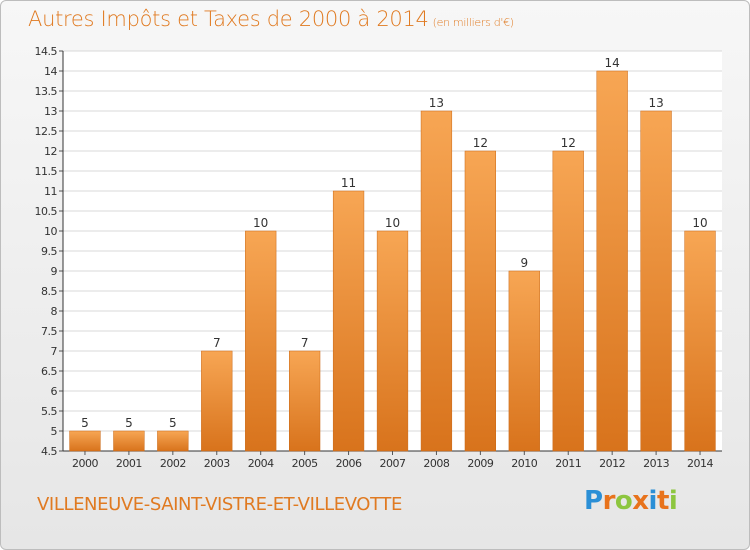  Describe the element at coordinates (46, 171) in the screenshot. I see `y-tick-label: 11.5` at that location.